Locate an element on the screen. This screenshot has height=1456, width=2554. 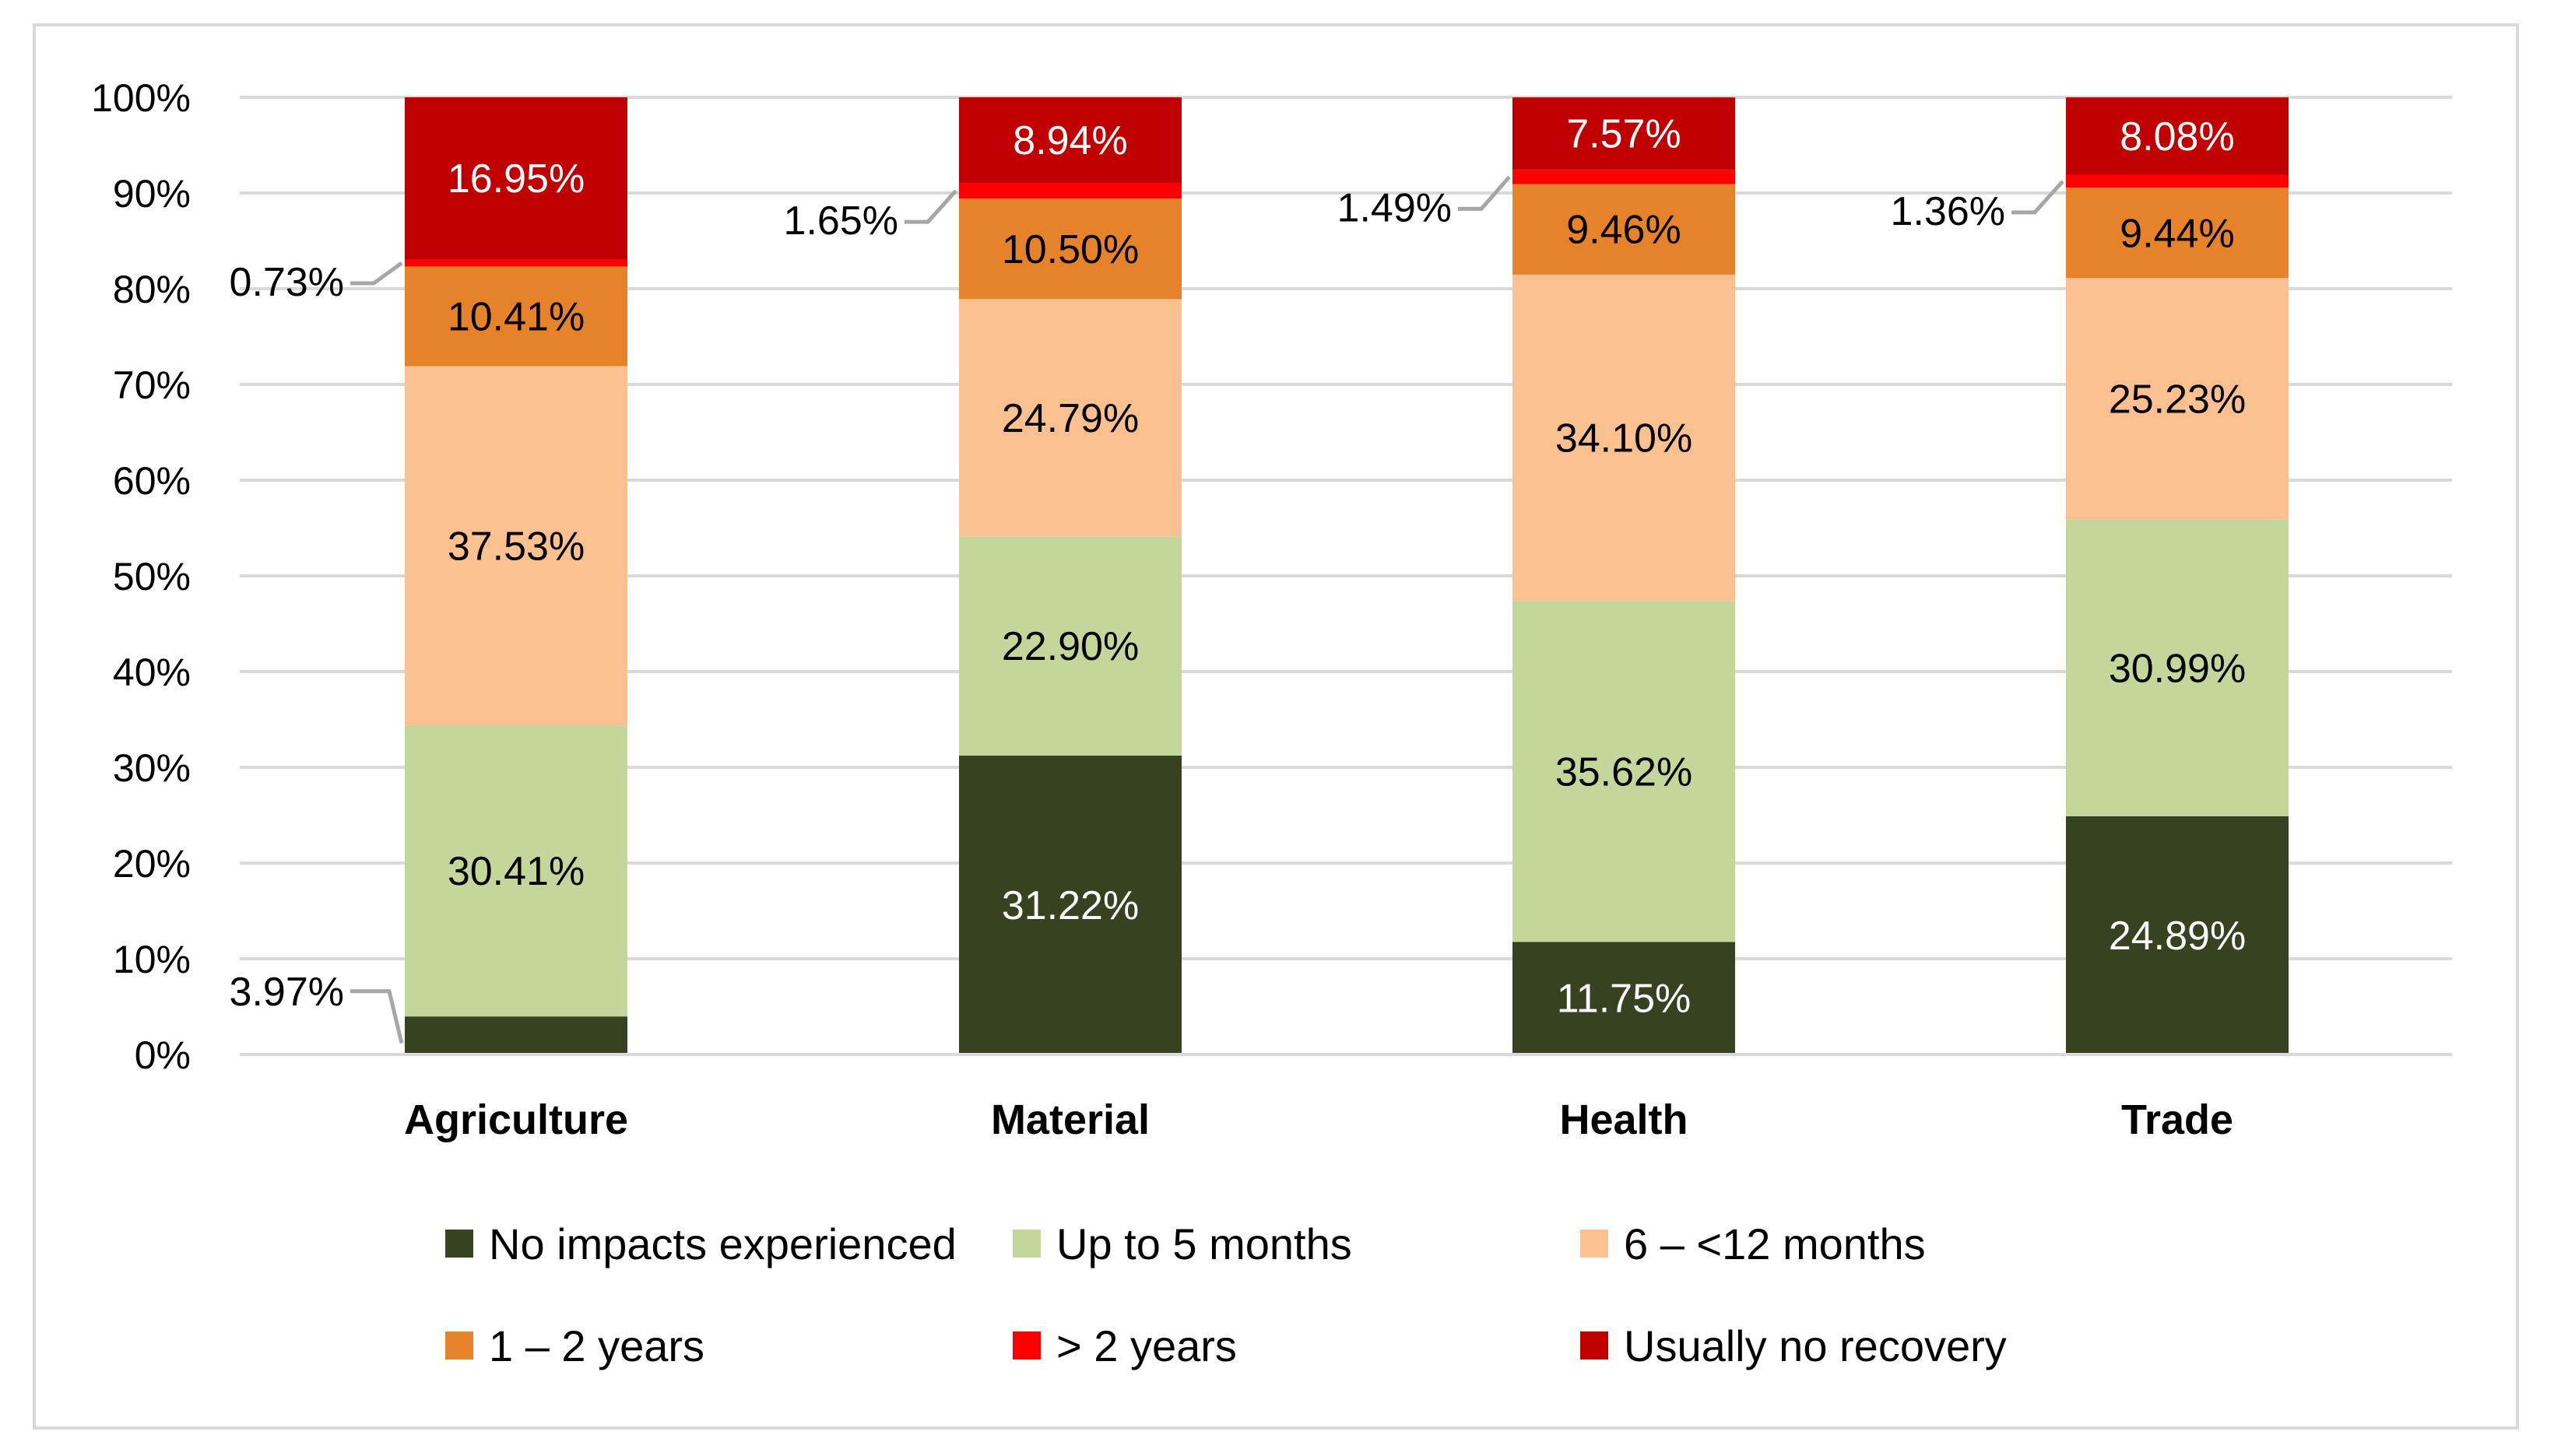
bar-health-up-to-5-months is located at coordinates (1623, 772).